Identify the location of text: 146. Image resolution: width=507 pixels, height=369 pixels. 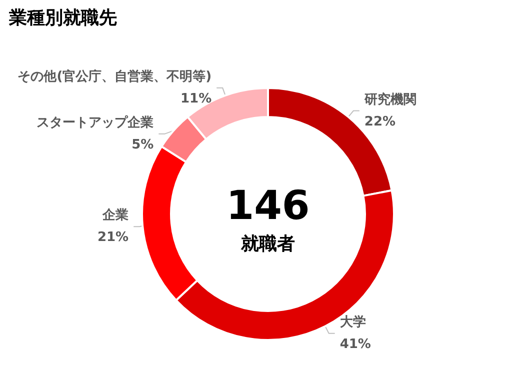
(268, 206).